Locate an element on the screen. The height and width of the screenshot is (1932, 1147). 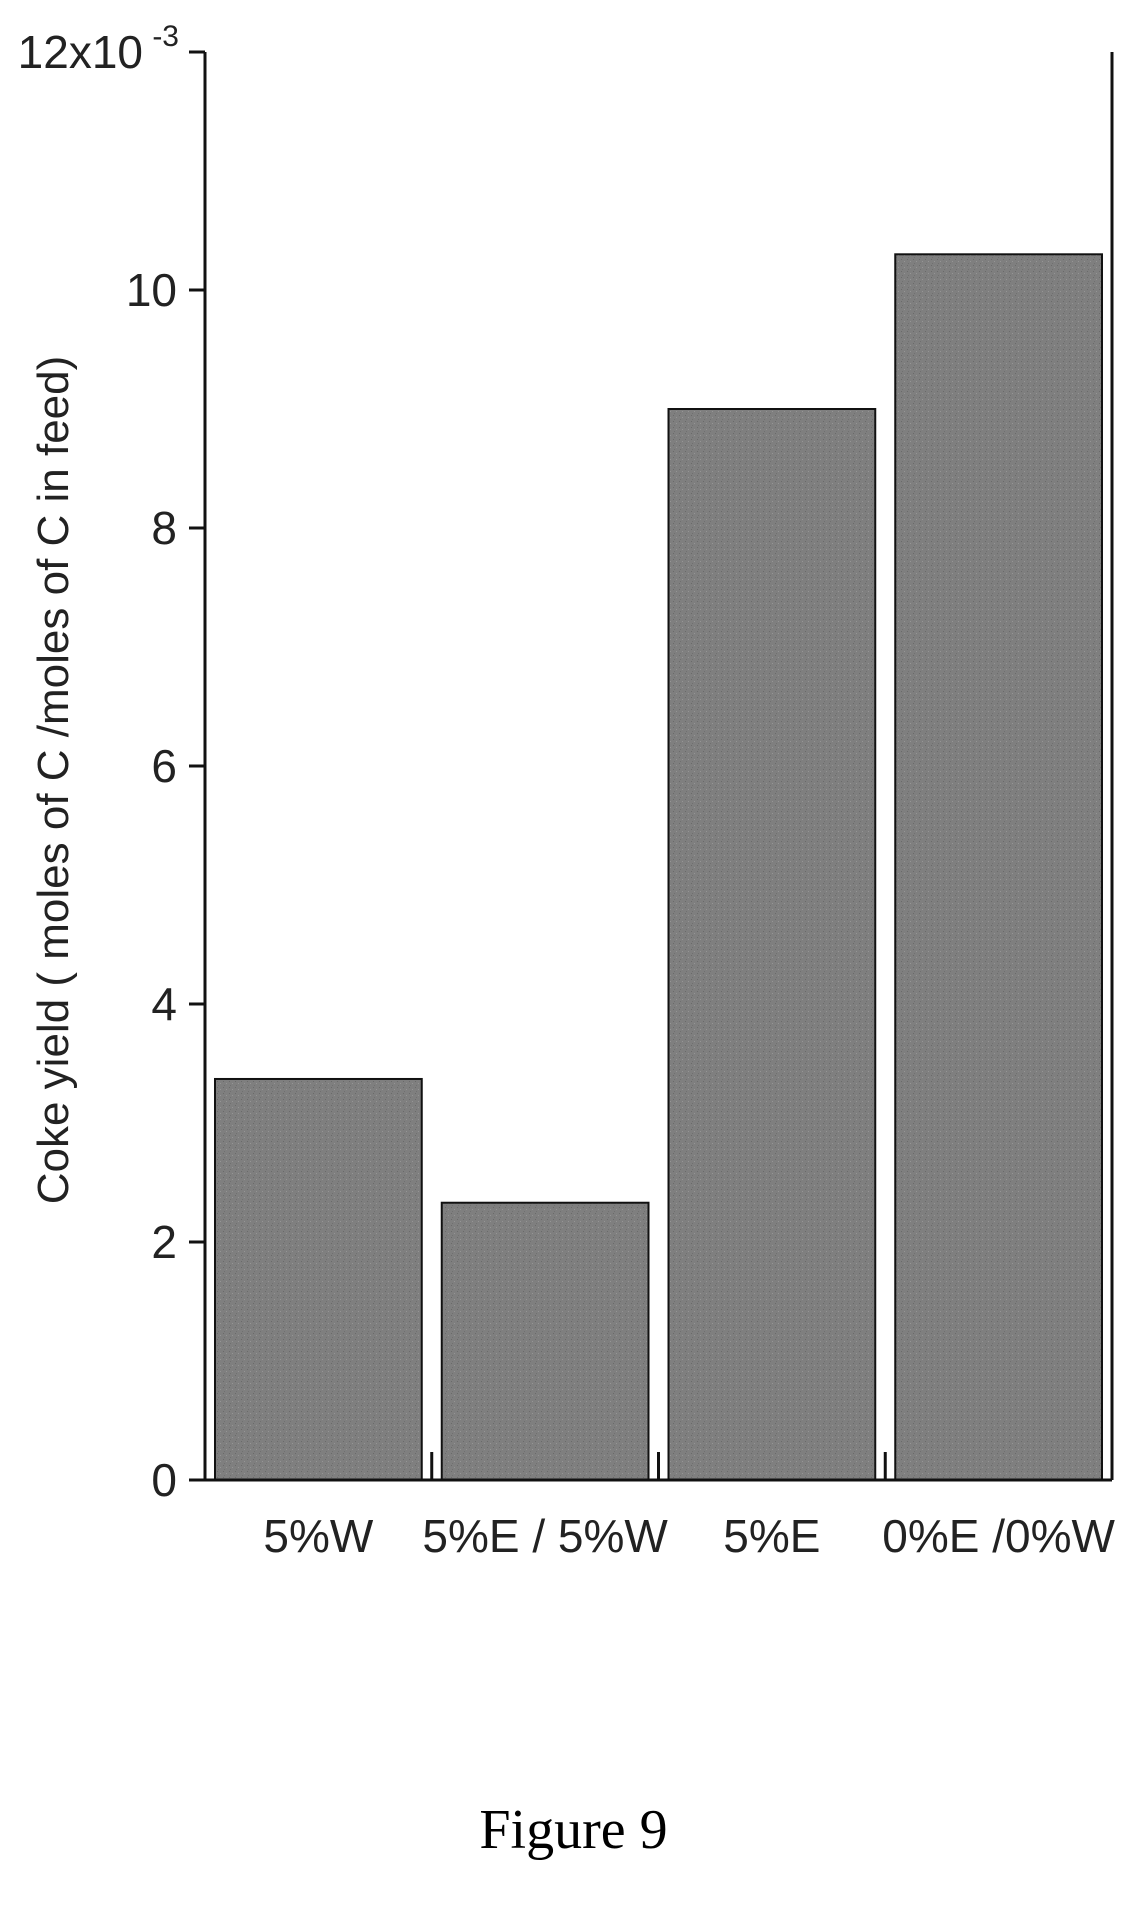
y-tick-label: 2 is located at coordinates (164, 1242).